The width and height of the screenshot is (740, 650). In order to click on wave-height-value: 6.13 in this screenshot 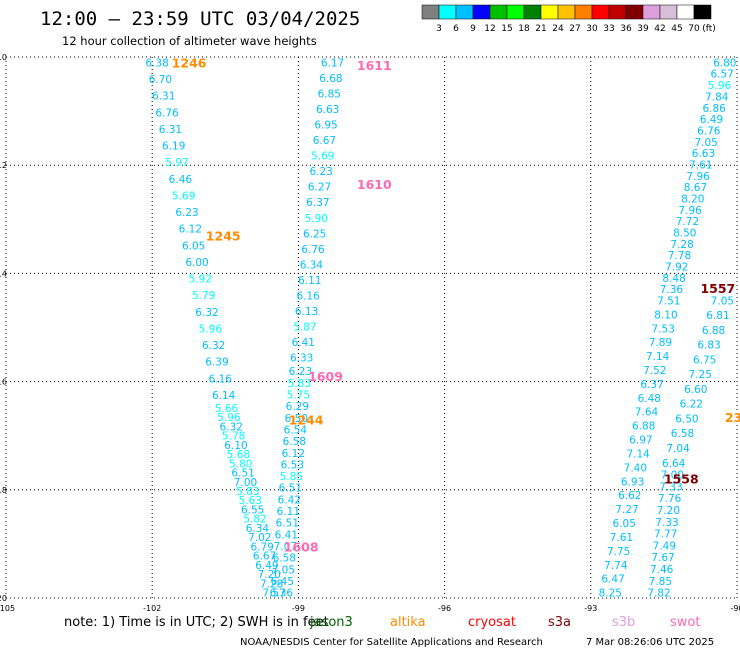, I will do `click(306, 312)`.